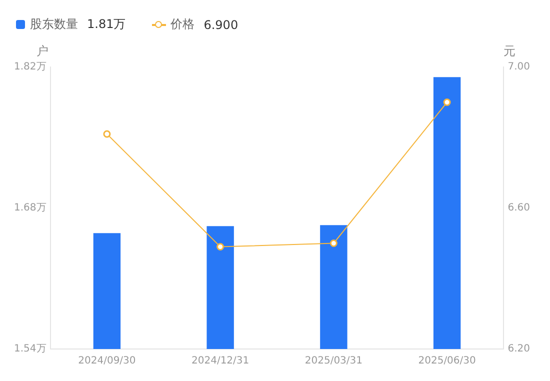 The width and height of the screenshot is (550, 381). What do you see at coordinates (30, 349) in the screenshot?
I see `y-tick-label: 1.54万` at bounding box center [30, 349].